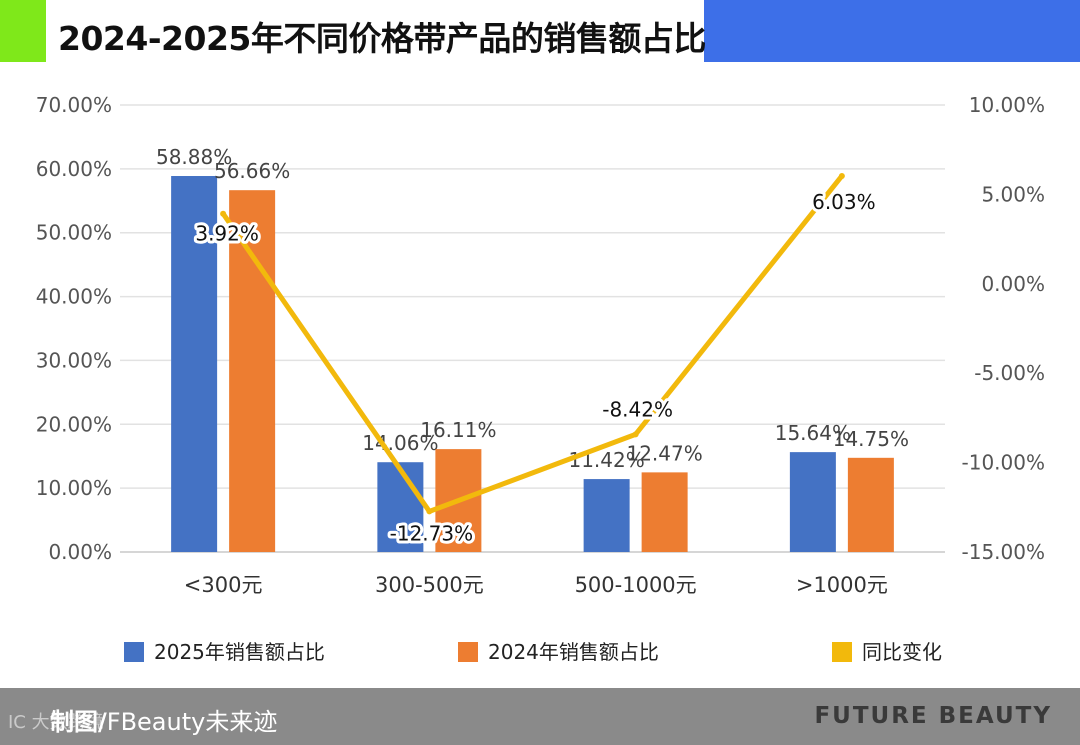 This screenshot has height=745, width=1080. Describe the element at coordinates (637, 409) in the screenshot. I see `yoy-data-label: -8.42%` at that location.